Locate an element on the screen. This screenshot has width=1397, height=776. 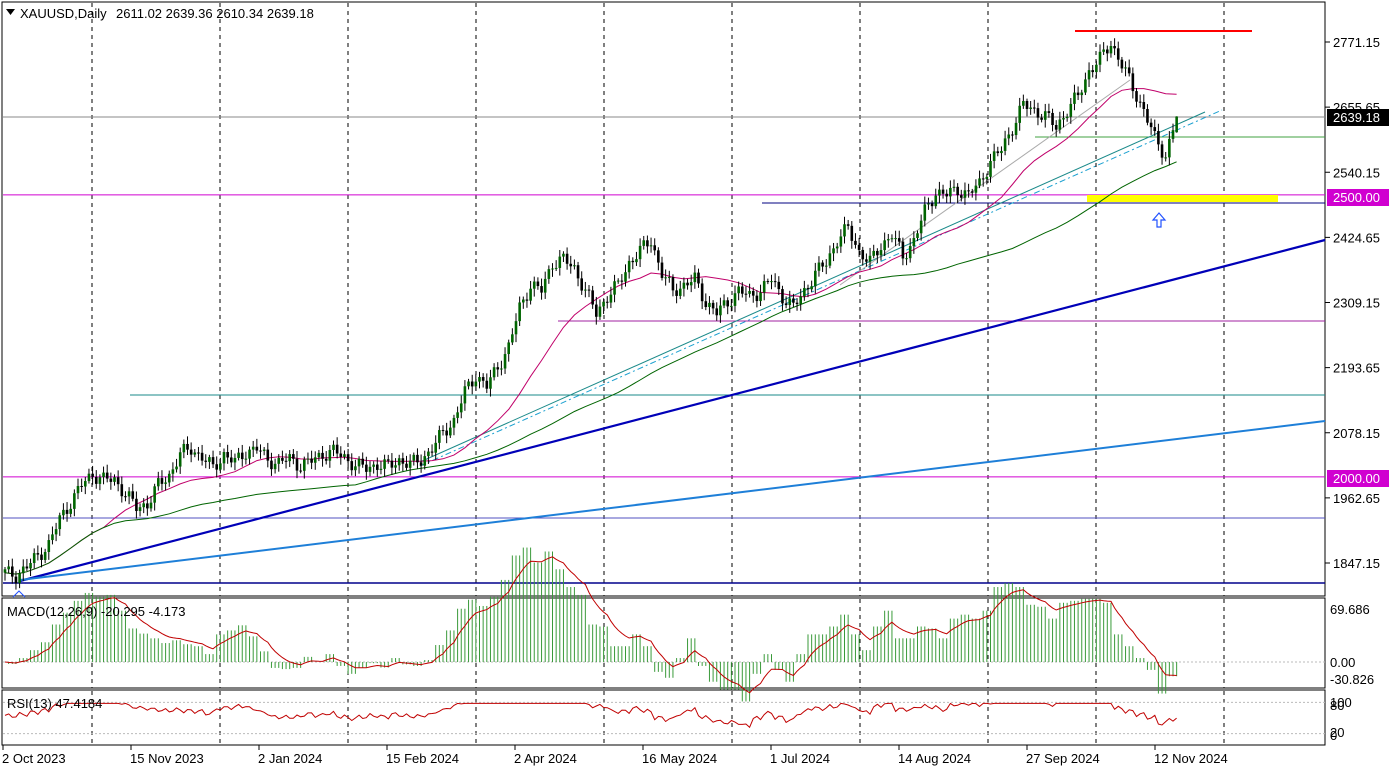
price-tick-label: 2078.15 is located at coordinates (1356, 433).